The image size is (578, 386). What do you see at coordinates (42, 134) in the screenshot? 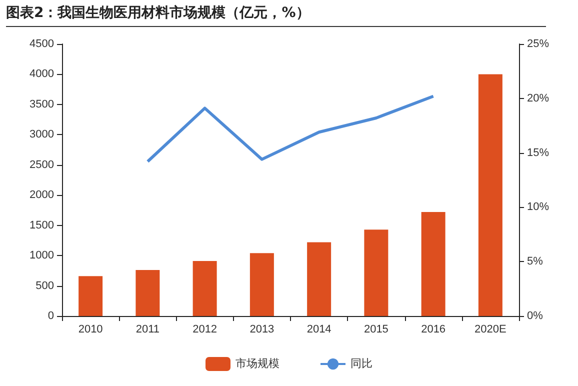
I see `y-tick-label: 3000` at bounding box center [42, 134].